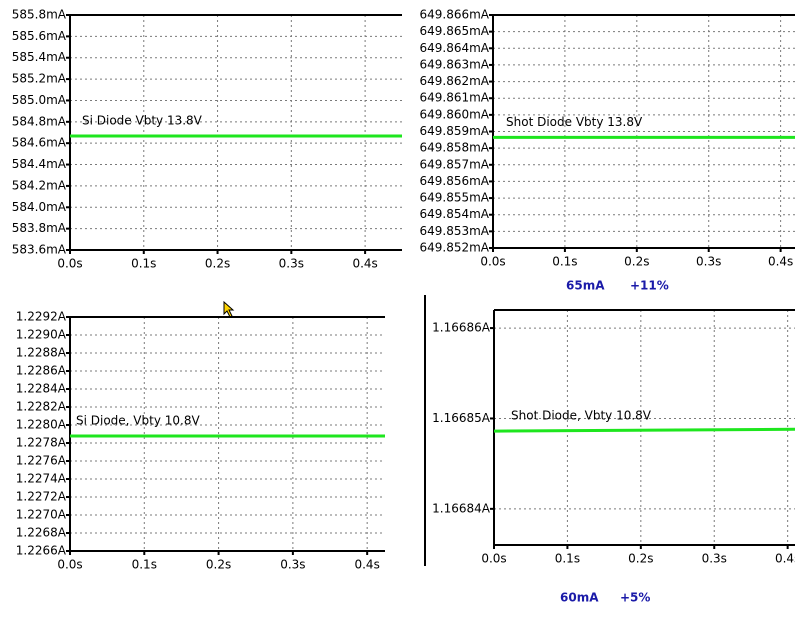 The height and width of the screenshot is (627, 795). I want to click on note: +11%, so click(649, 286).